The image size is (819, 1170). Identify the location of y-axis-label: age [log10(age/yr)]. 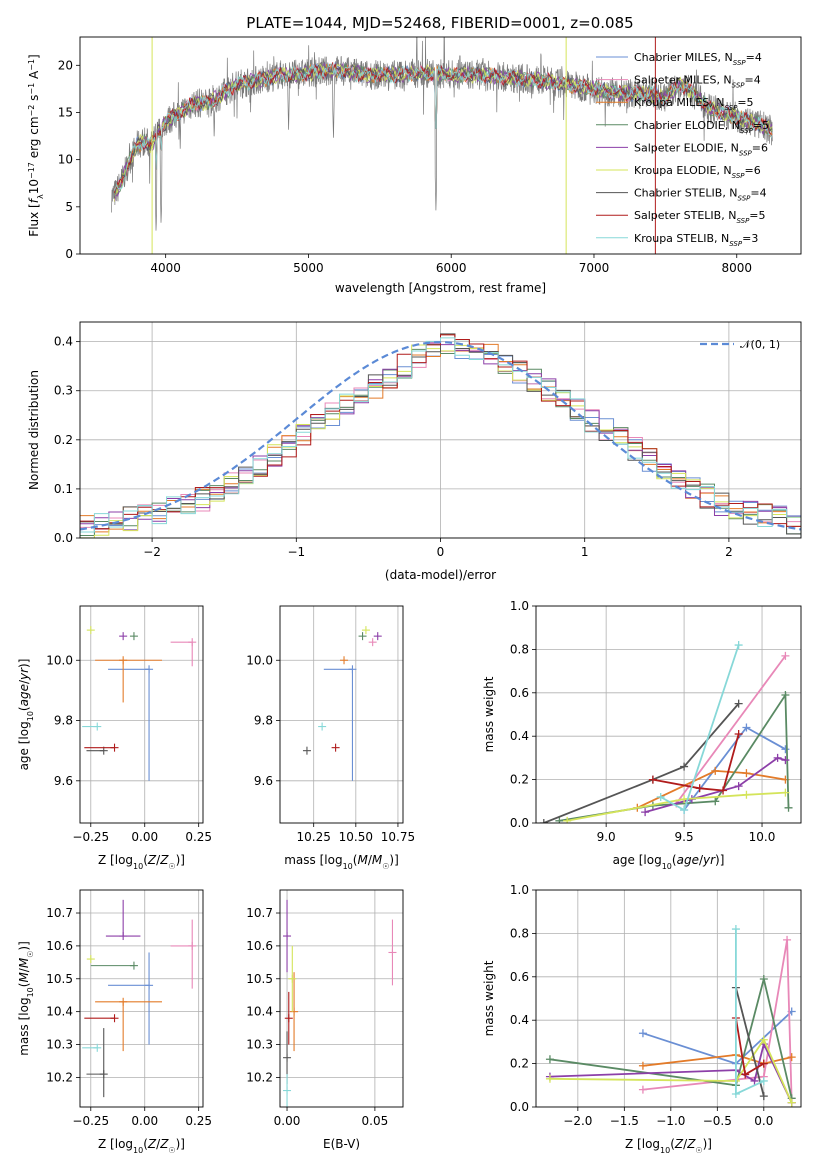
(26, 715).